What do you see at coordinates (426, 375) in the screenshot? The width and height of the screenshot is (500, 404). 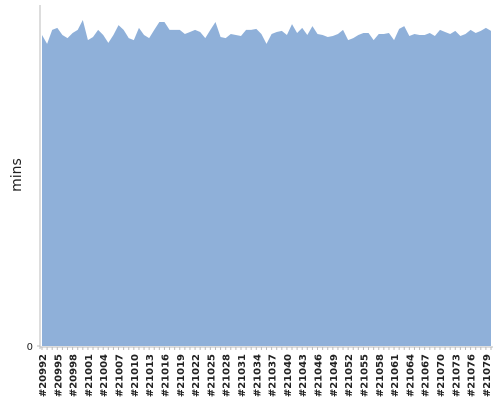 I see `x-tick-label: #21067` at bounding box center [426, 375].